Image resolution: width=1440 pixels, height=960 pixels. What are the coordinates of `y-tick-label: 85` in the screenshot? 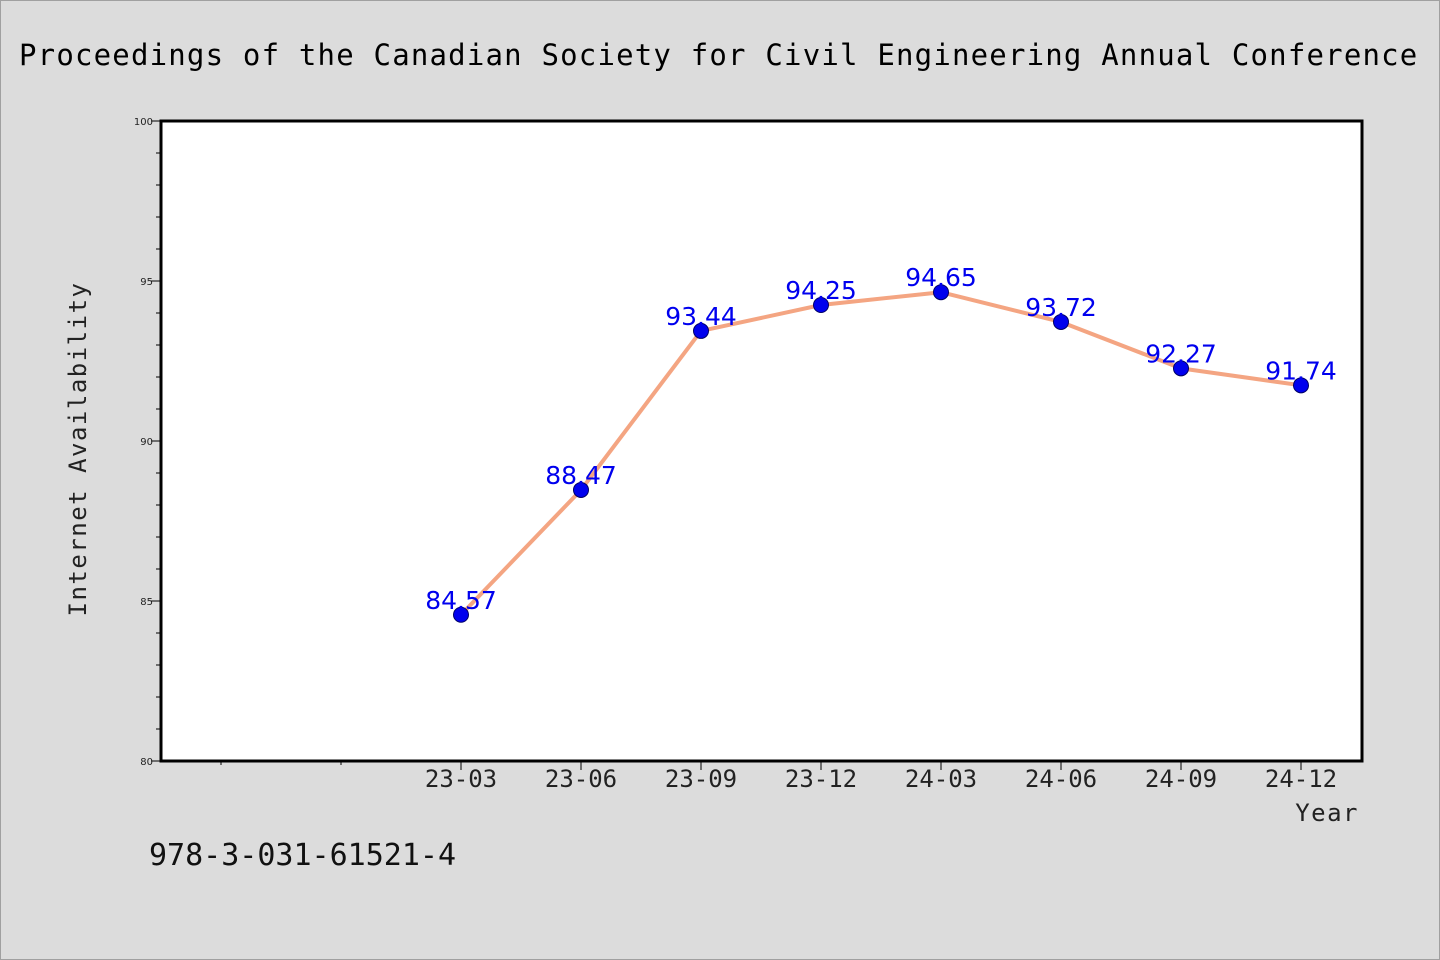 It's located at (146, 602).